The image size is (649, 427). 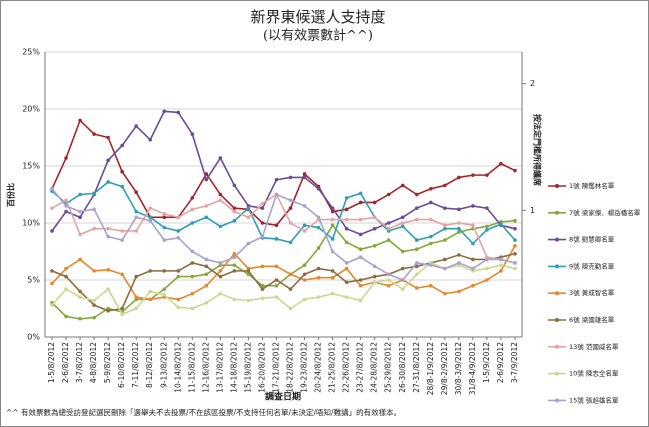 I want to click on x-tick-label: 12-16/8/2012, so click(x=205, y=367).